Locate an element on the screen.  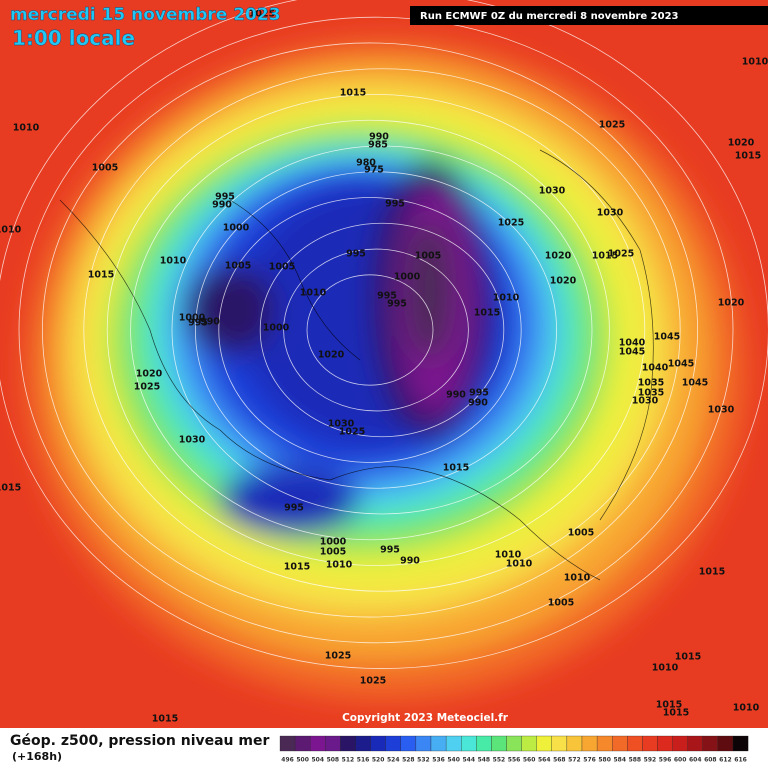
scale-label: 520 is located at coordinates (378, 760).